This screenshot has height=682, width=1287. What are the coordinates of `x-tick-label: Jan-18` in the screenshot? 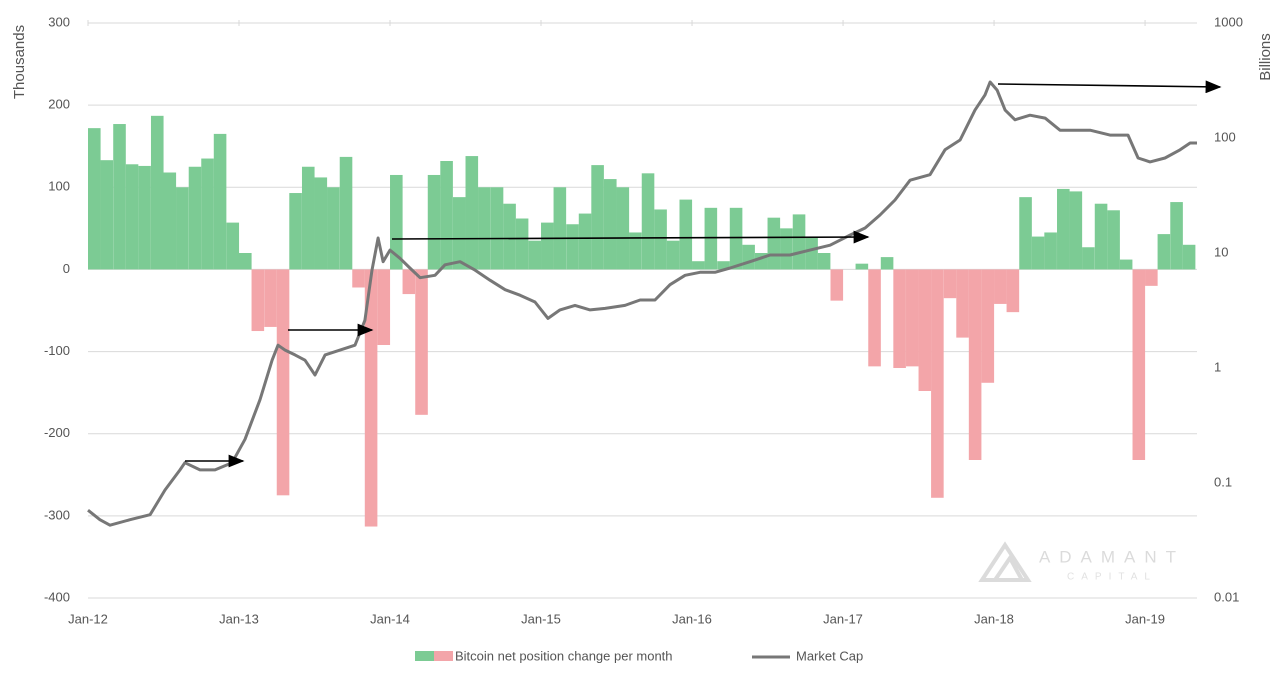 It's located at (994, 618).